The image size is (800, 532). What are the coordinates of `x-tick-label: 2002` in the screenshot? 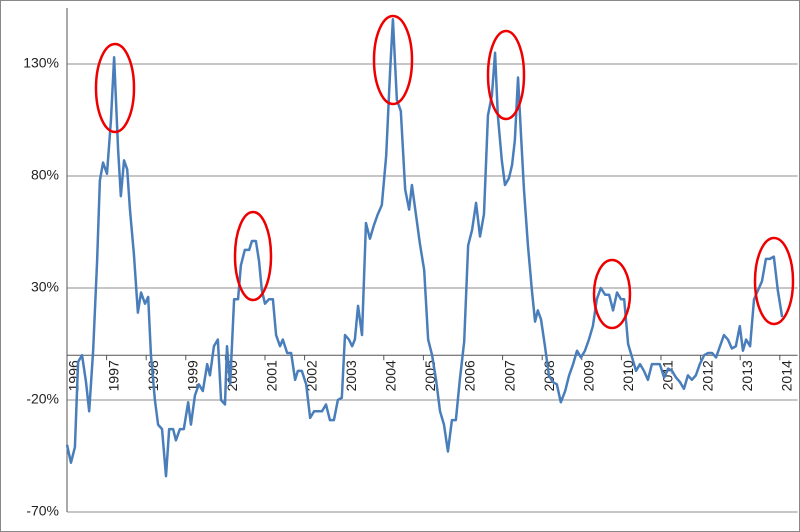 It's located at (311, 375).